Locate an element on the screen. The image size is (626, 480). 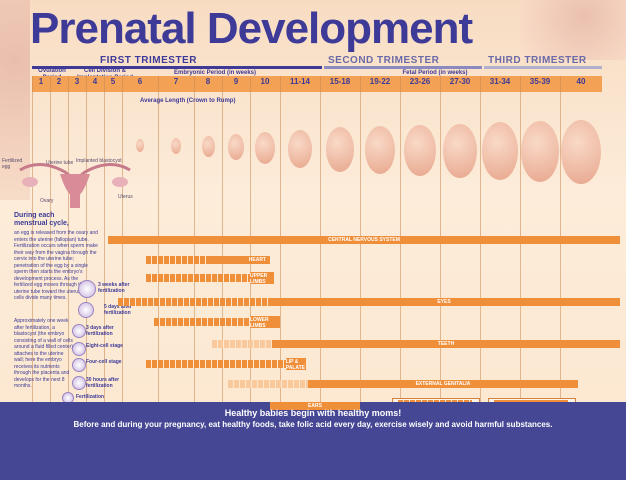
page-title: Prenatal Development is located at coordinates (251, 28).